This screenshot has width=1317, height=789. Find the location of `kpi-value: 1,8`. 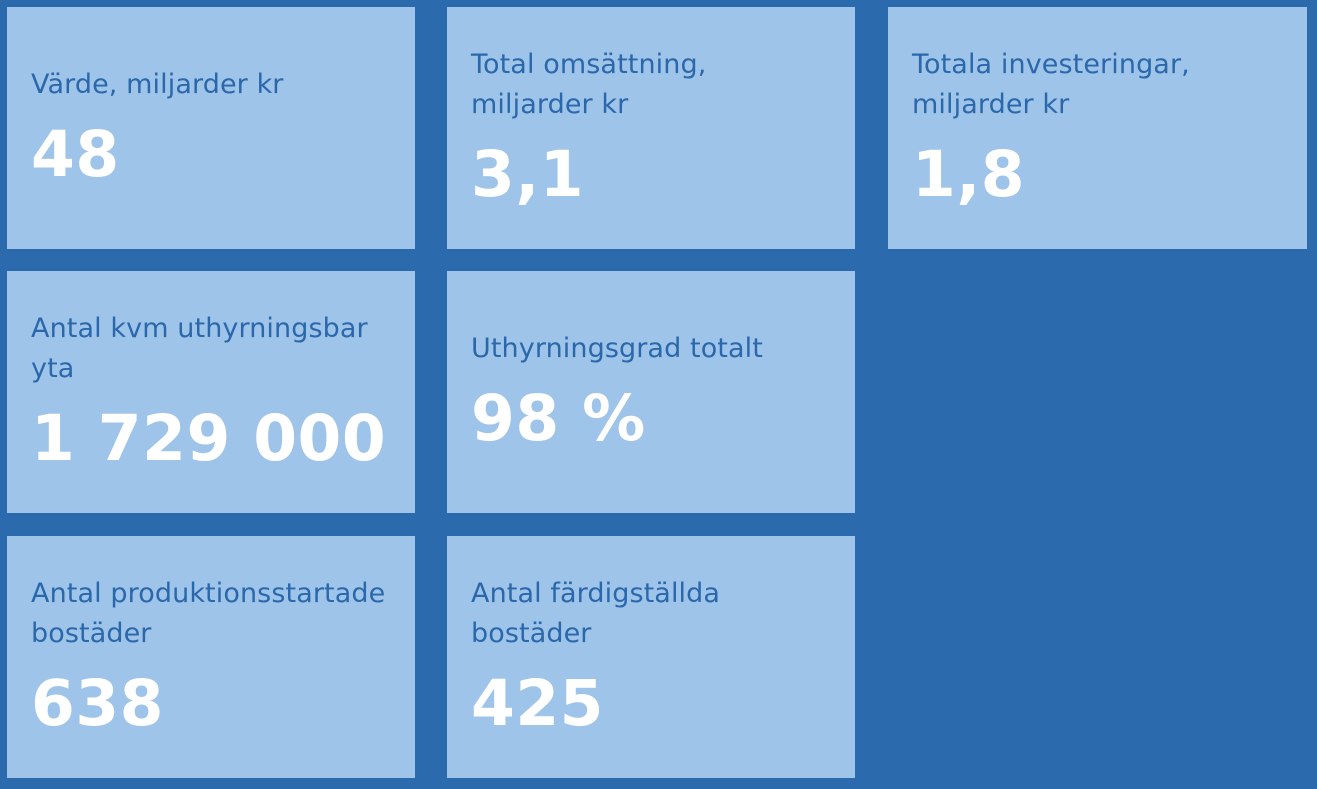

kpi-value: 1,8 is located at coordinates (969, 174).